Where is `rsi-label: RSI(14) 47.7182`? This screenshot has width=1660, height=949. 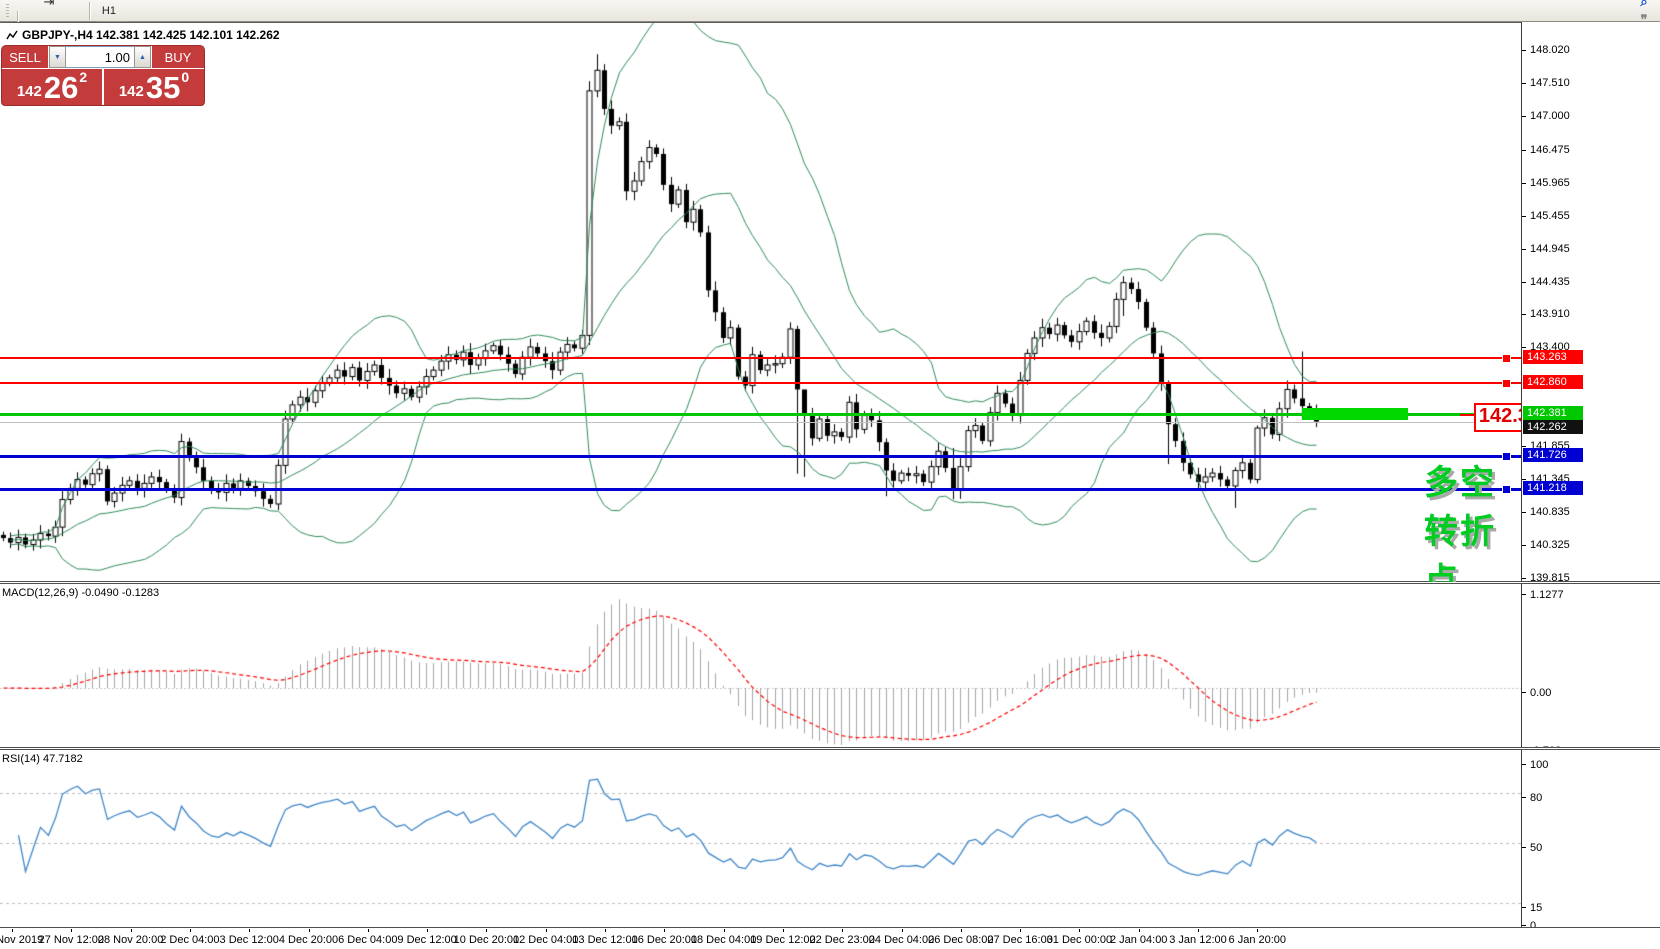 rsi-label: RSI(14) 47.7182 is located at coordinates (42, 759).